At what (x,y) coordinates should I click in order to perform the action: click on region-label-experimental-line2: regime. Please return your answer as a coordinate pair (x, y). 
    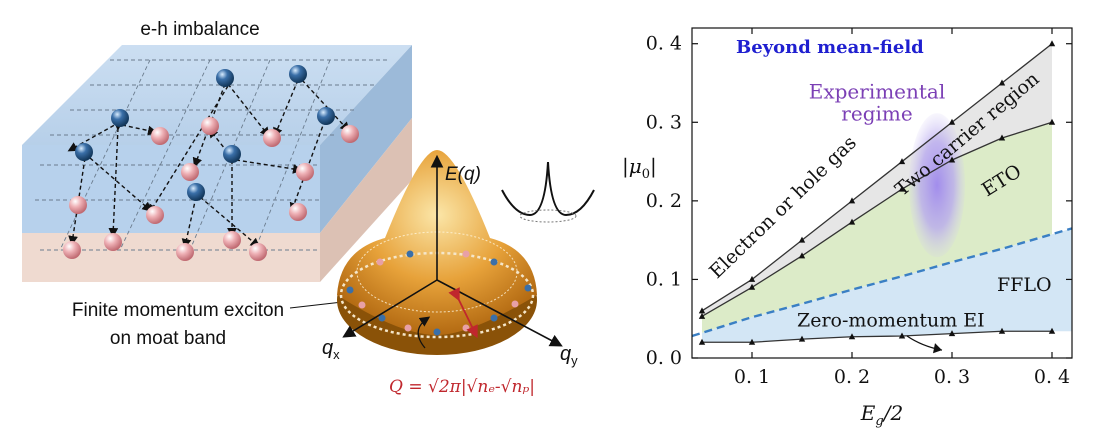
    Looking at the image, I should click on (876, 114).